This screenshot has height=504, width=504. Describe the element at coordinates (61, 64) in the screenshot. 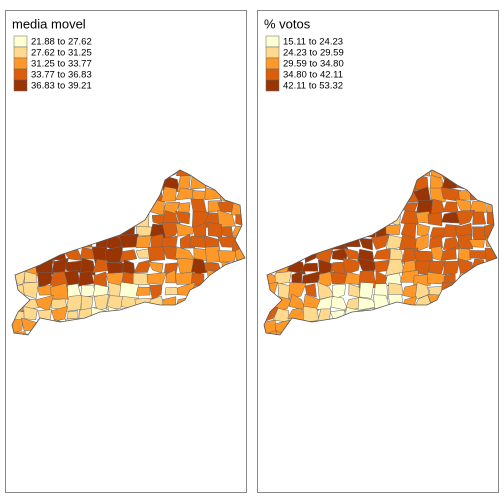

I see `legend-label: 31.25 to 33.77` at that location.